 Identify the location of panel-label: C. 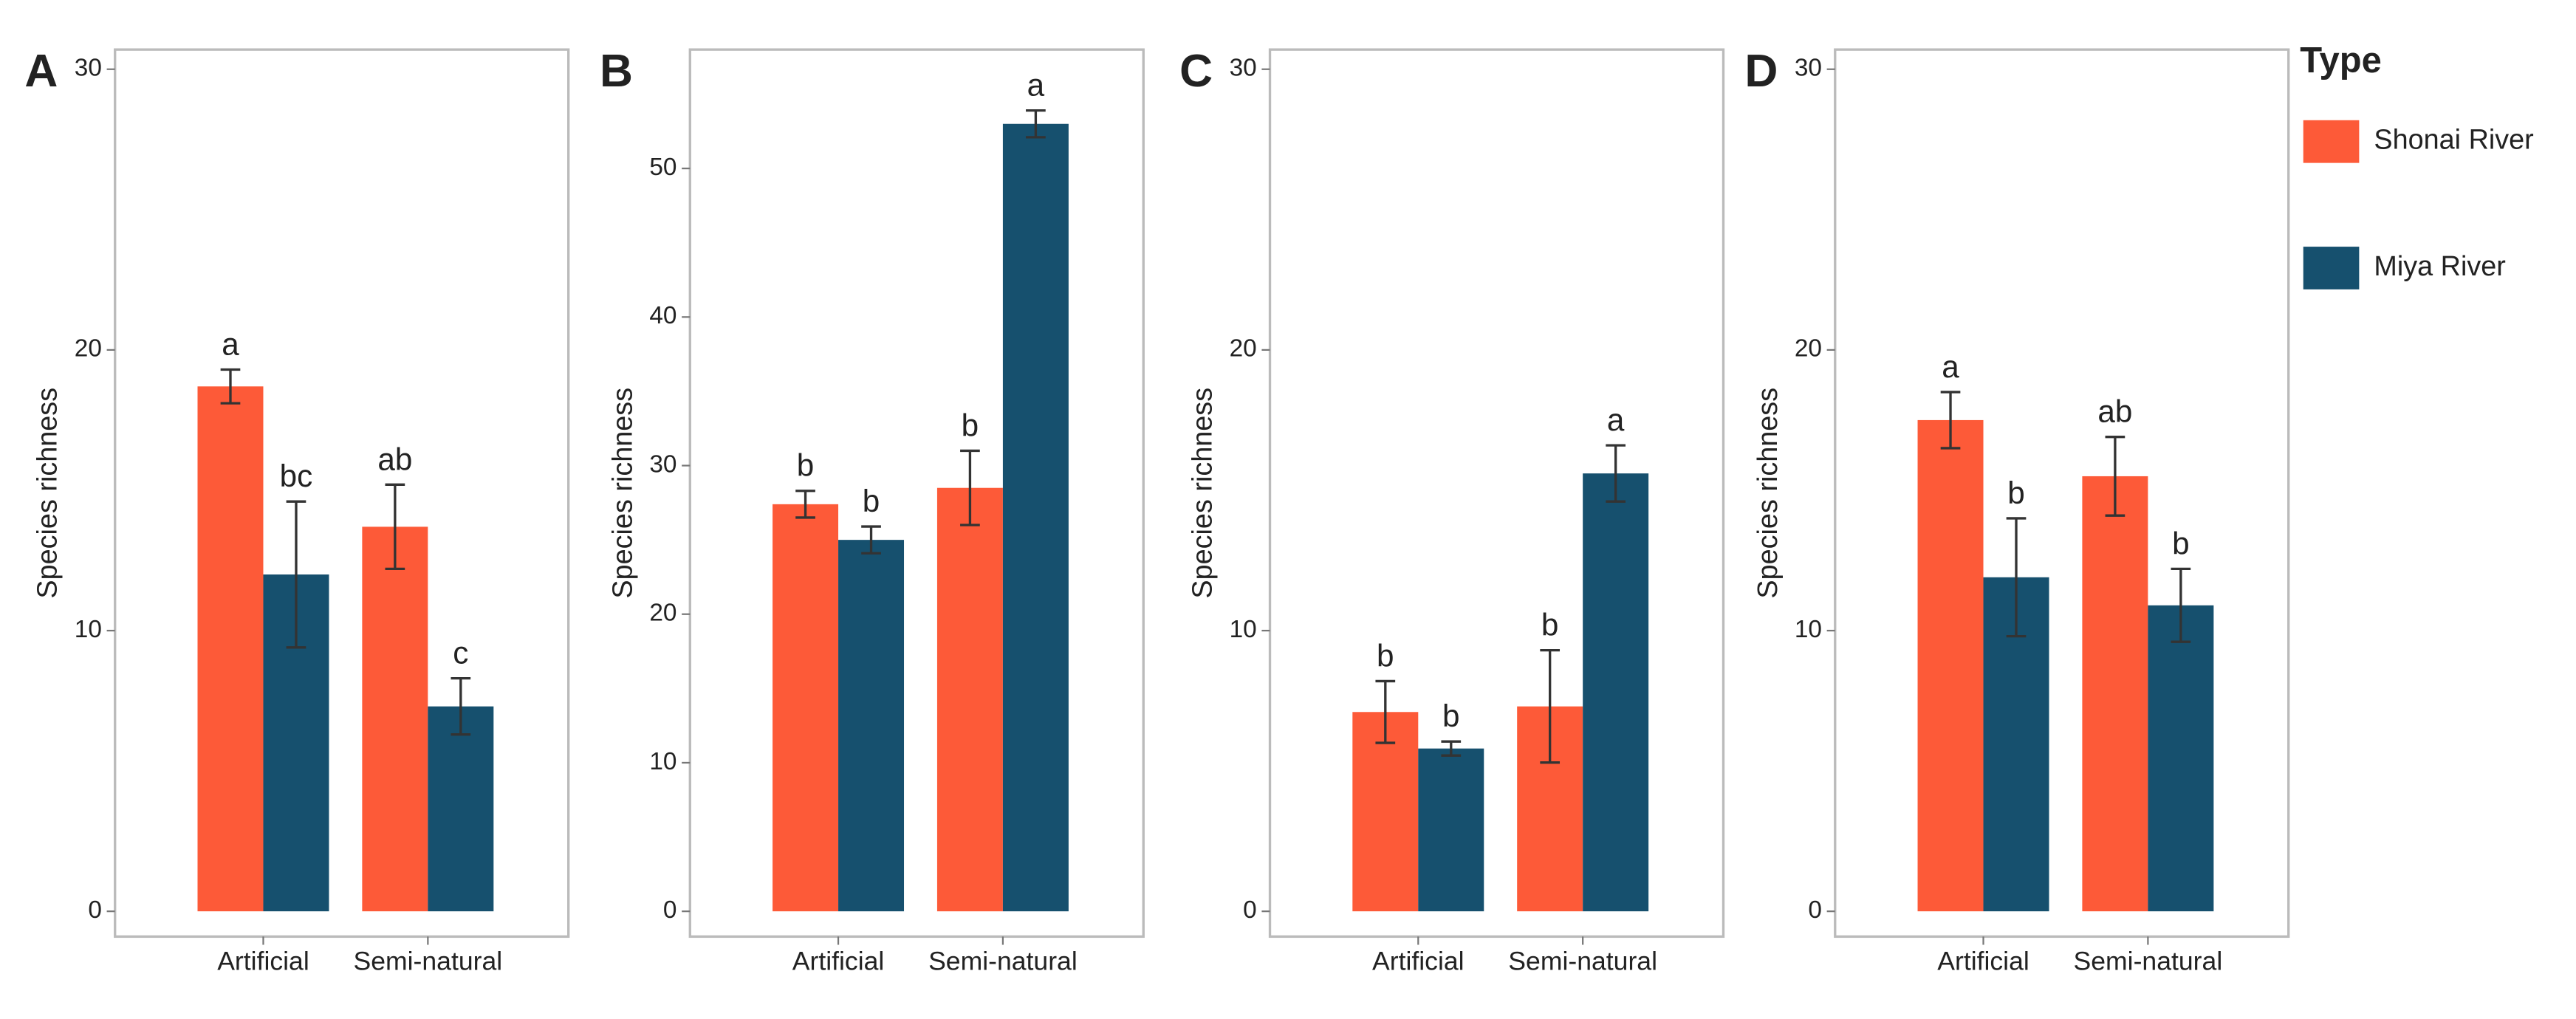
(1196, 71).